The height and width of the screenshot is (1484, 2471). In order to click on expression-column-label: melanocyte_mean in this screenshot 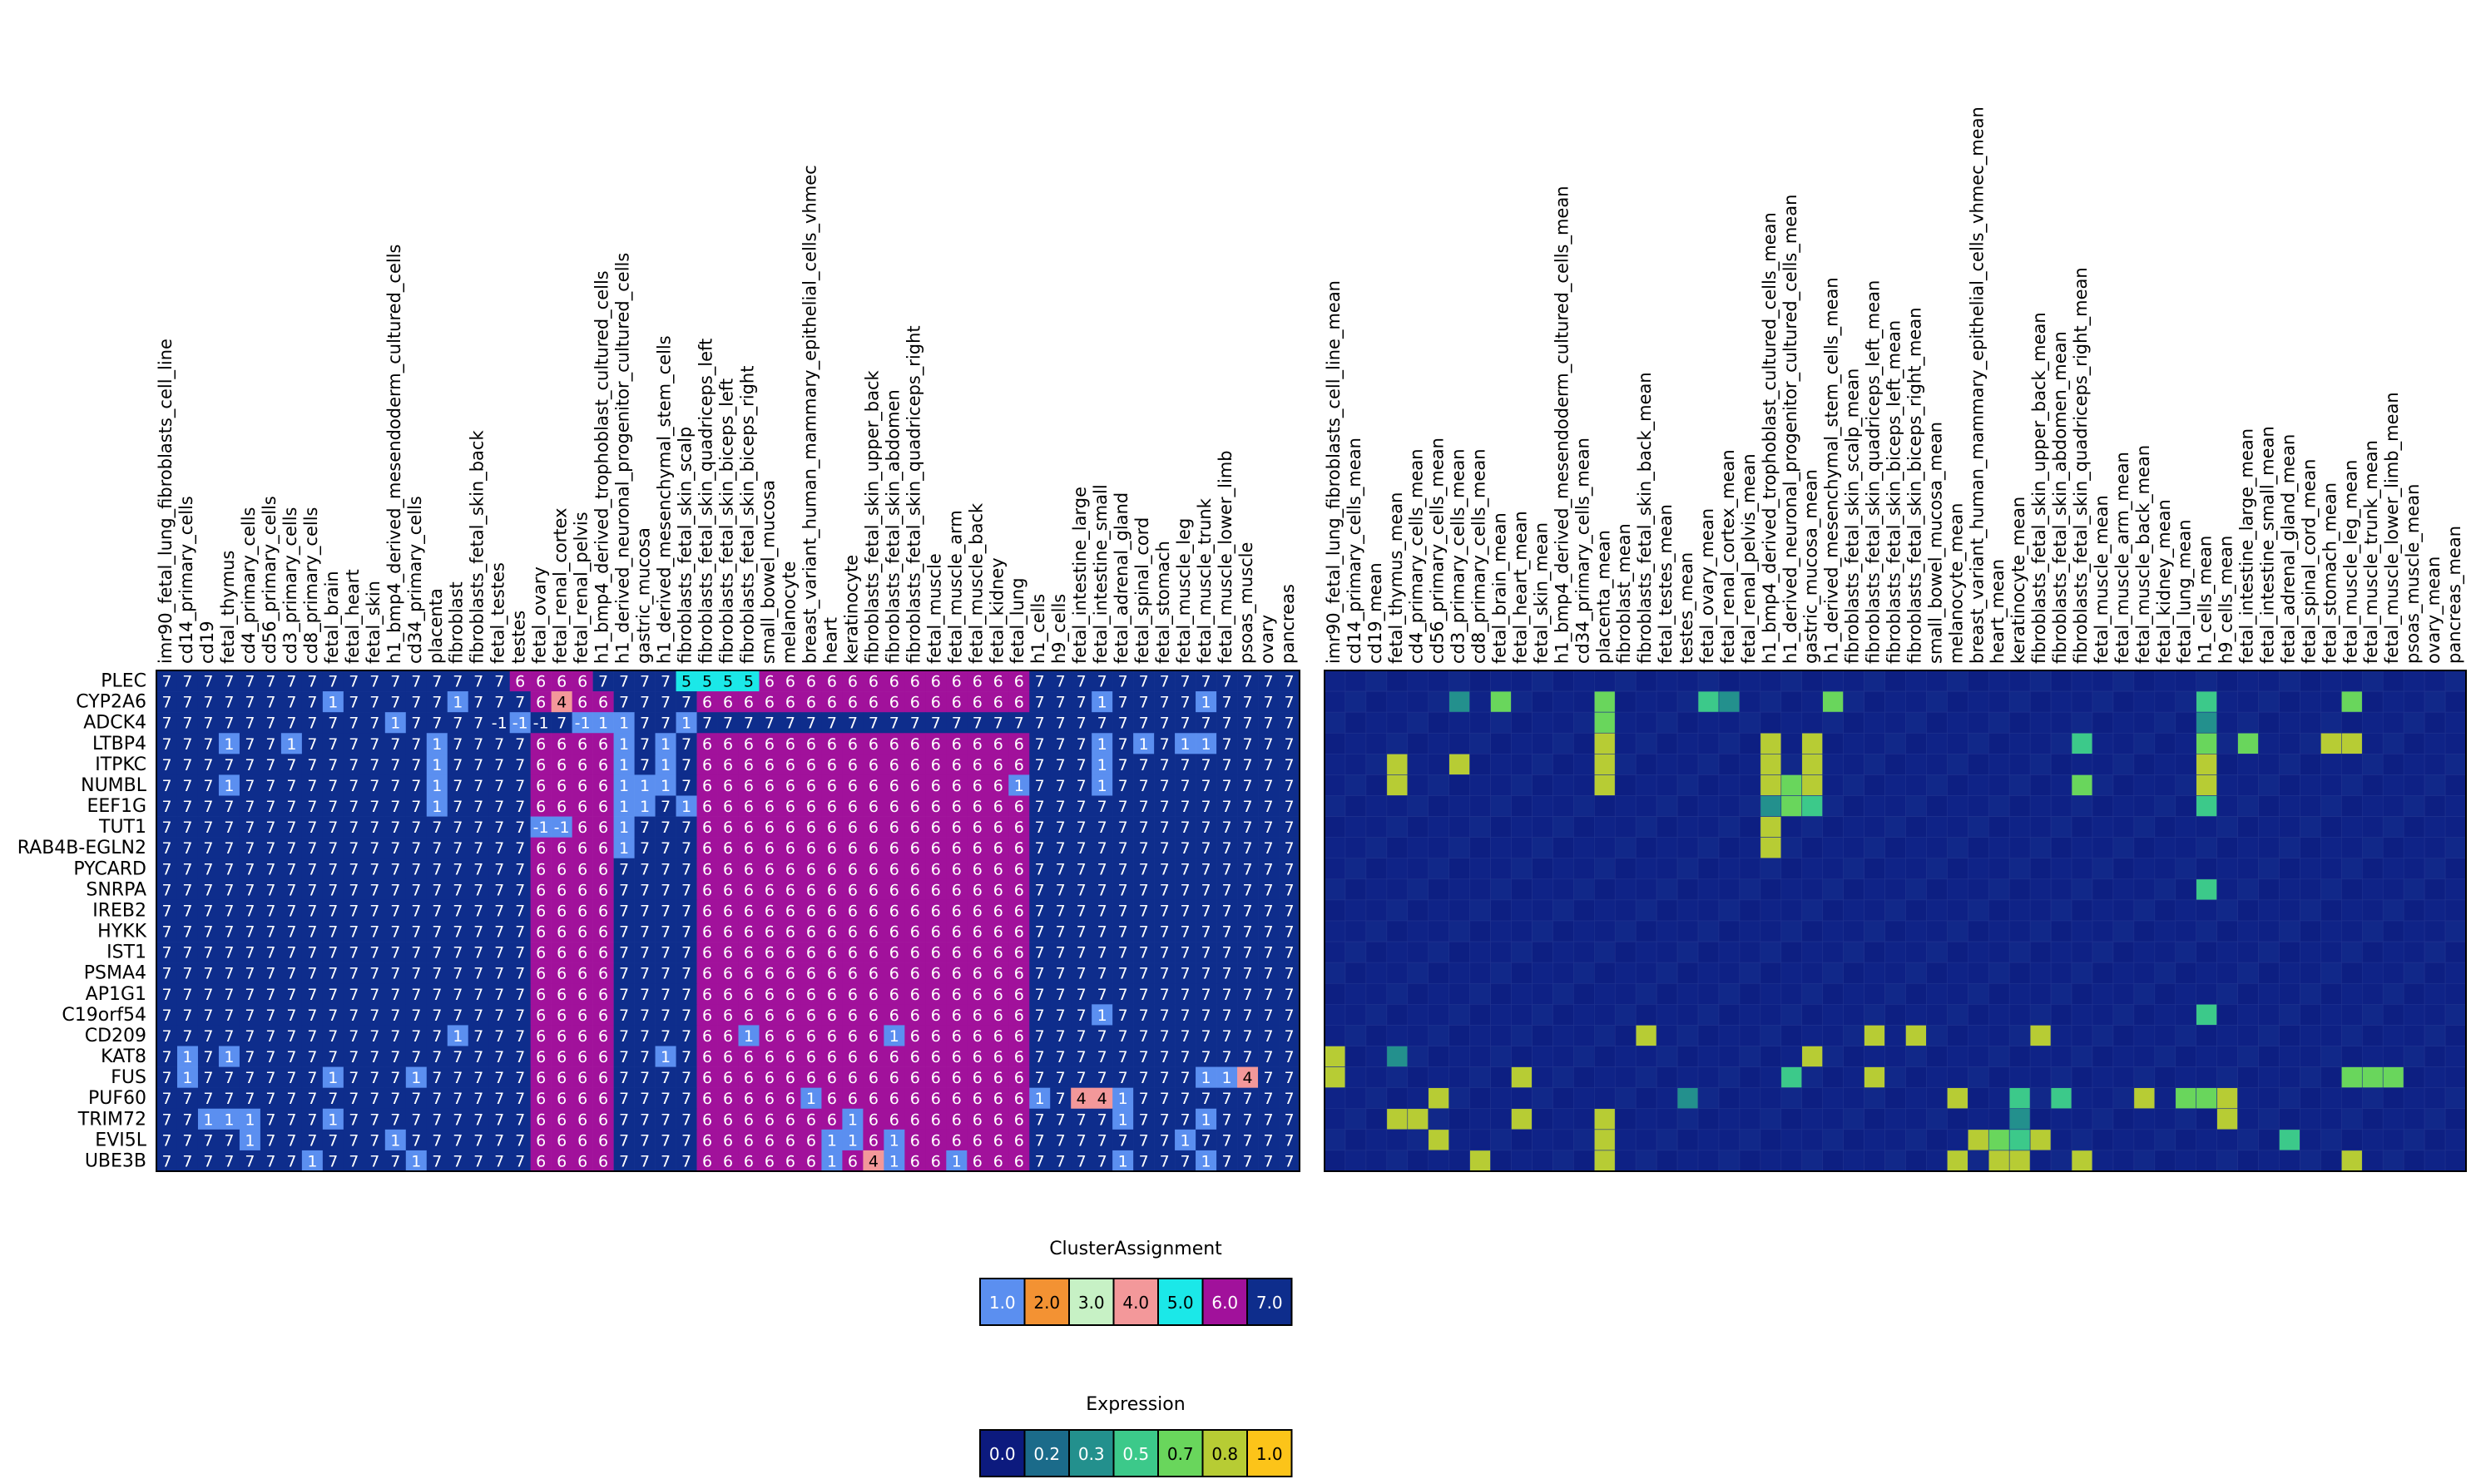, I will do `click(1956, 583)`.